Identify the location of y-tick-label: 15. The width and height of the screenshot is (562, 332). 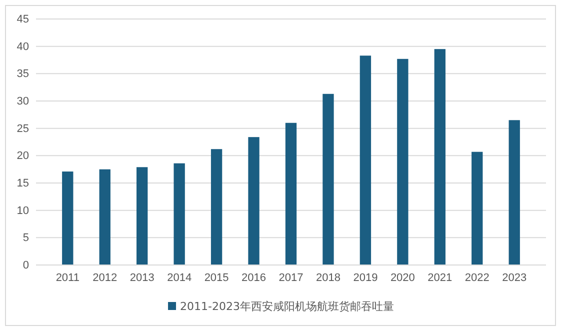
(22, 184).